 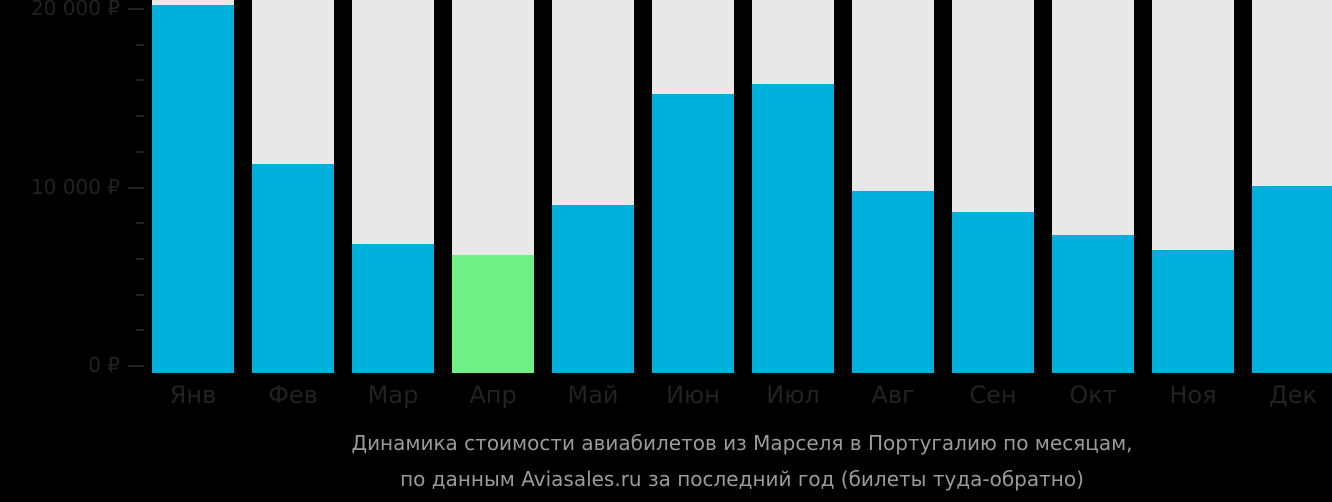 What do you see at coordinates (1093, 395) in the screenshot?
I see `x-axis-label: Окт` at bounding box center [1093, 395].